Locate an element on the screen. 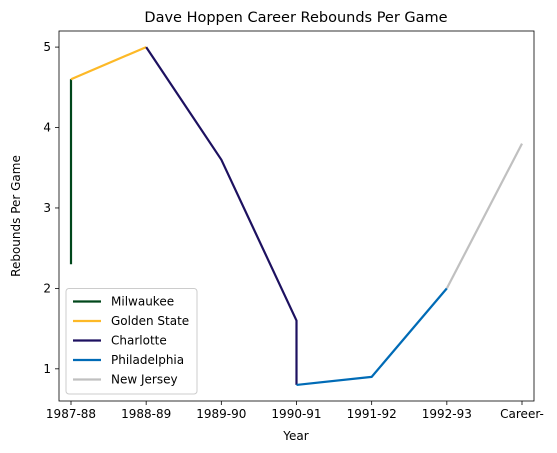 This screenshot has width=557, height=453. x-tick-label: Career- is located at coordinates (522, 414).